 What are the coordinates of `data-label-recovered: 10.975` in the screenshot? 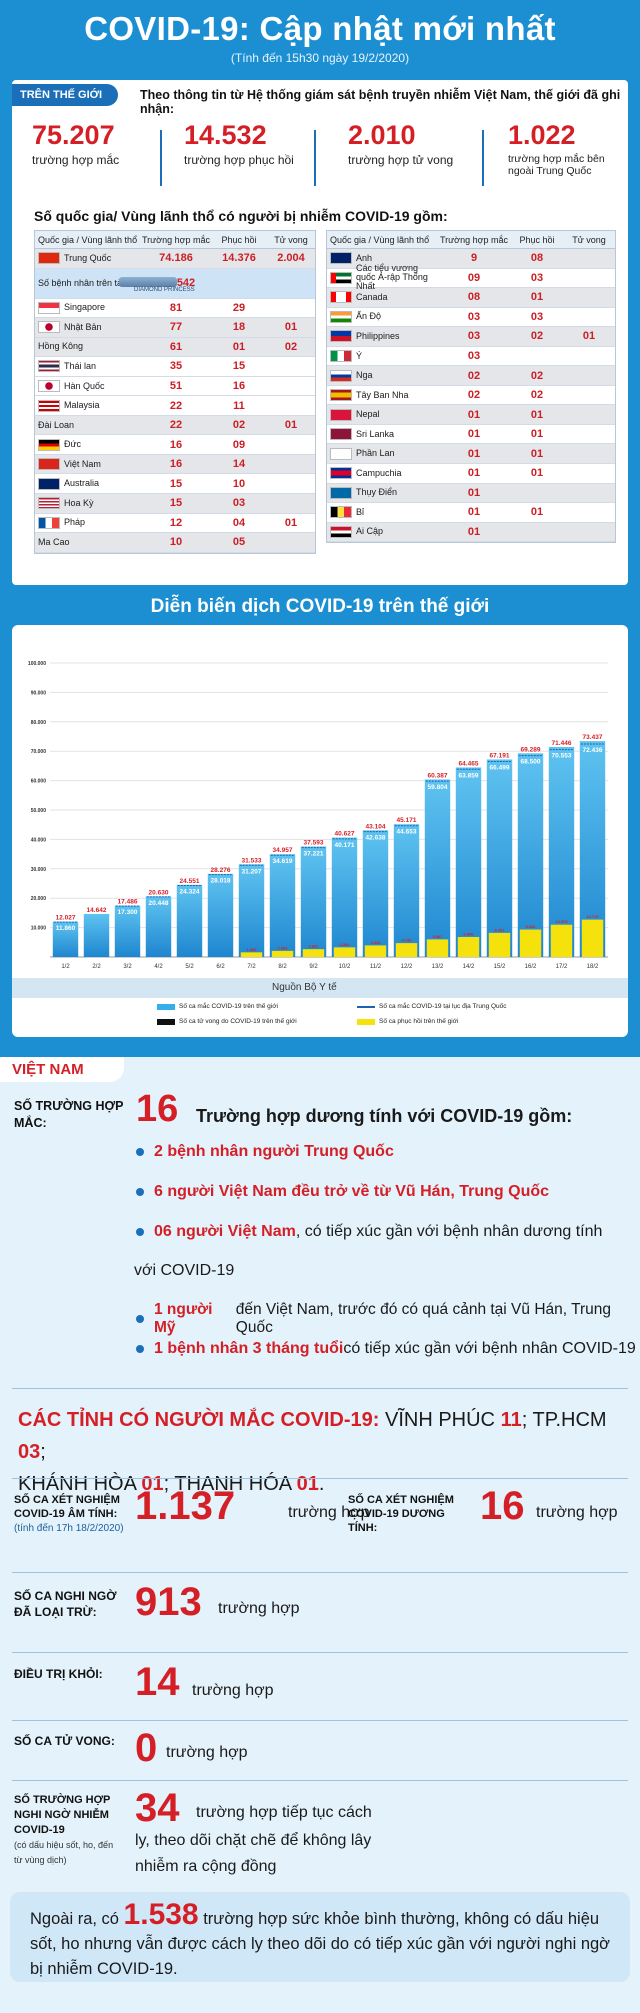 It's located at (561, 921).